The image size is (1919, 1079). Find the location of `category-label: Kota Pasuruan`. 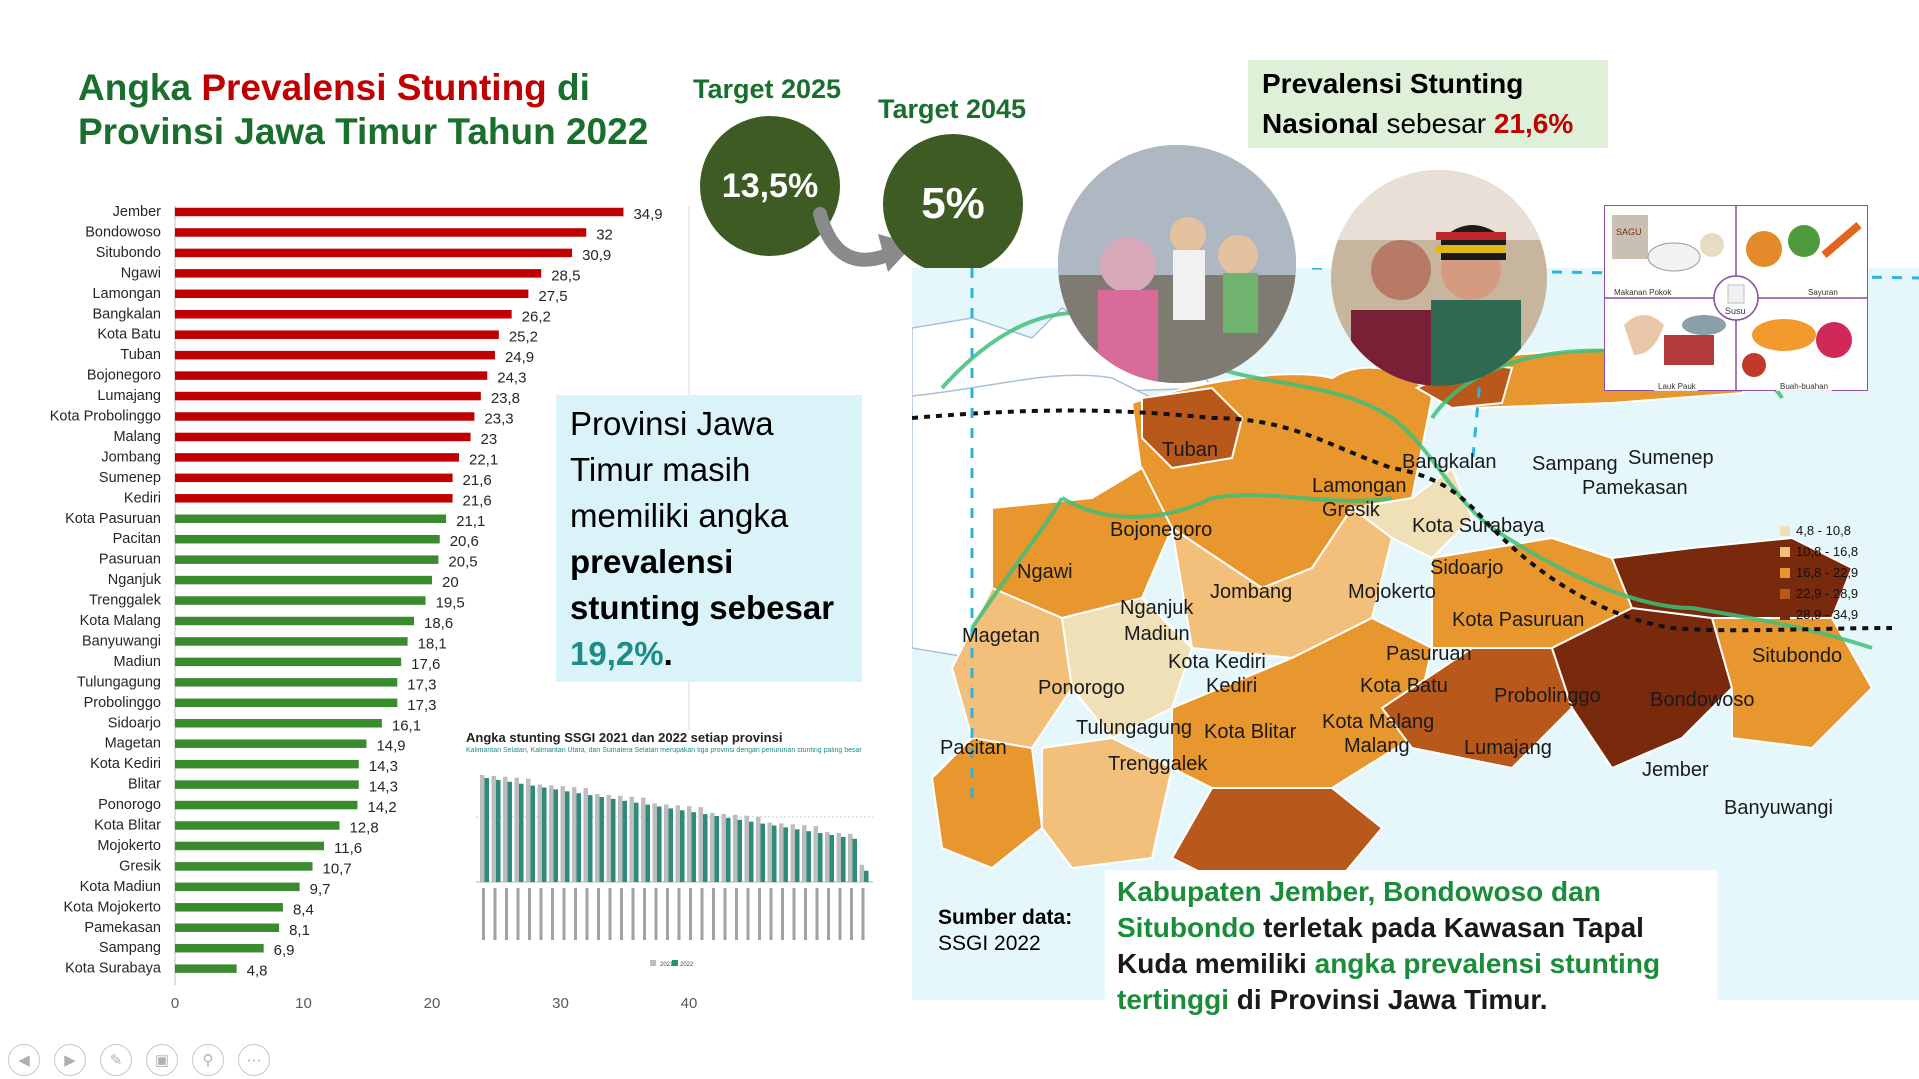

category-label: Kota Pasuruan is located at coordinates (113, 519).